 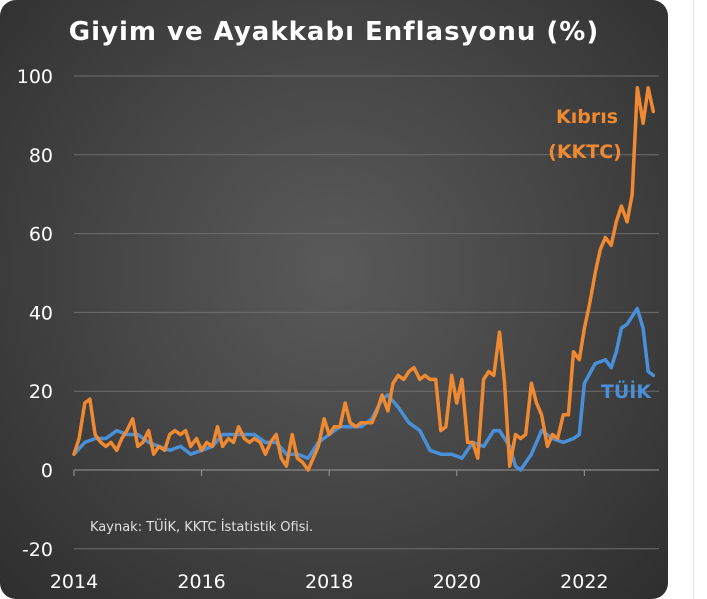 I want to click on y-tick-label-5: 80, so click(x=41, y=156).